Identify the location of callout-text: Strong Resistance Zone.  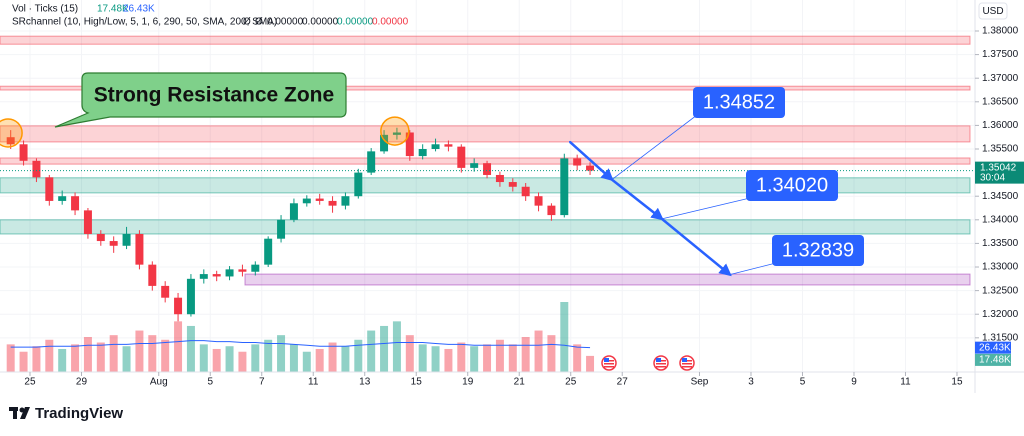
(214, 95).